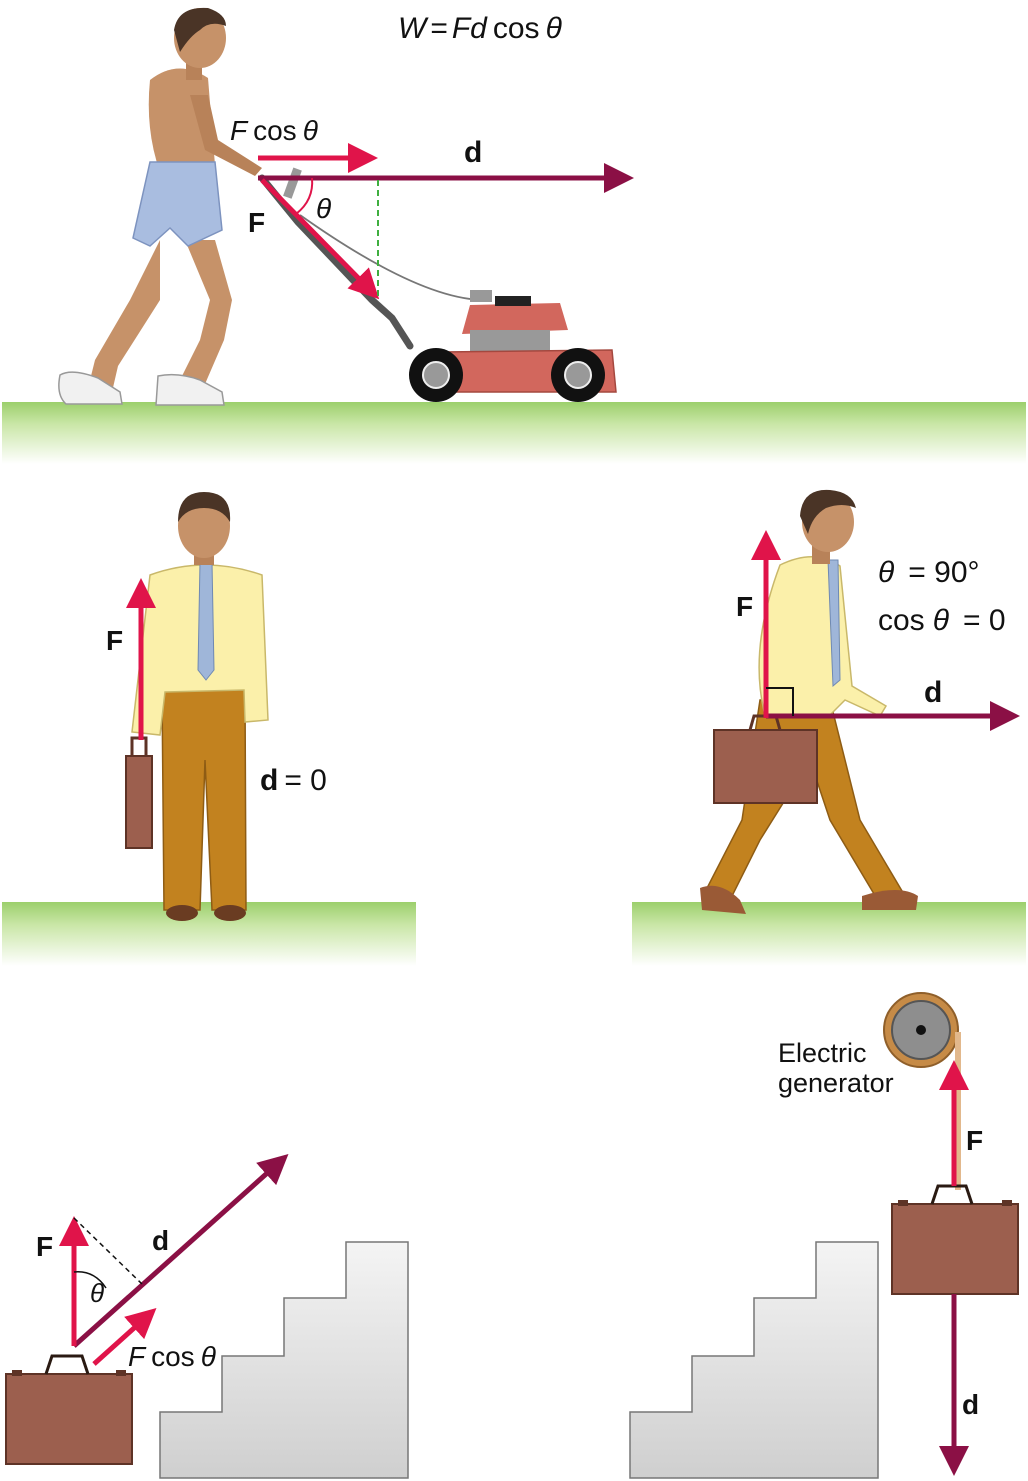 This screenshot has width=1028, height=1481. What do you see at coordinates (933, 692) in the screenshot?
I see `d-label-c: d` at bounding box center [933, 692].